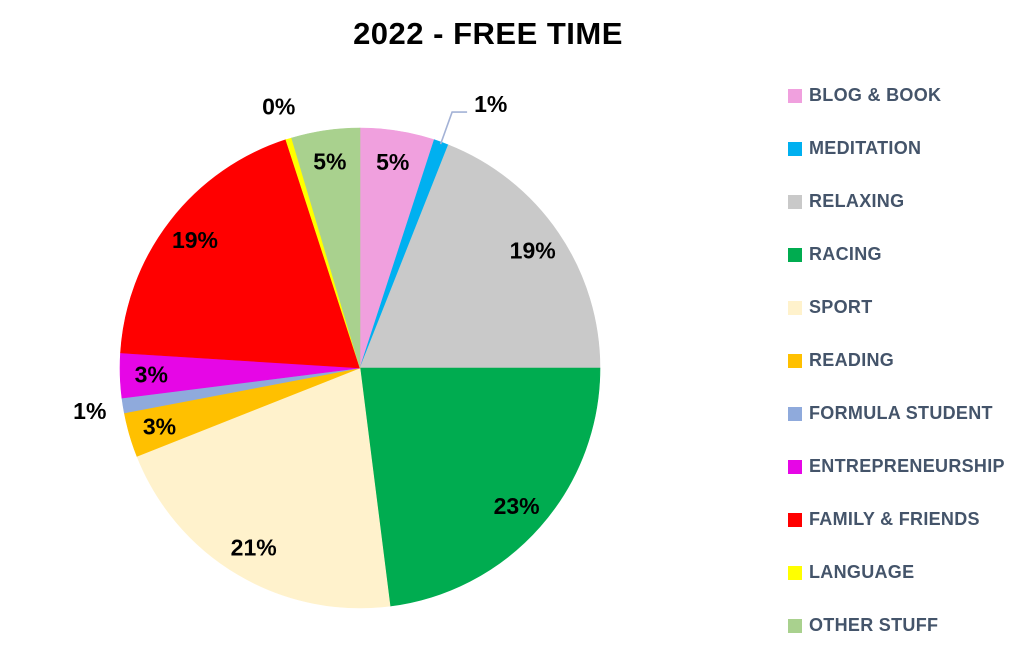 This screenshot has height=652, width=1024. What do you see at coordinates (901, 413) in the screenshot?
I see `legend-label-formula-student: FORMULA STUDENT` at bounding box center [901, 413].